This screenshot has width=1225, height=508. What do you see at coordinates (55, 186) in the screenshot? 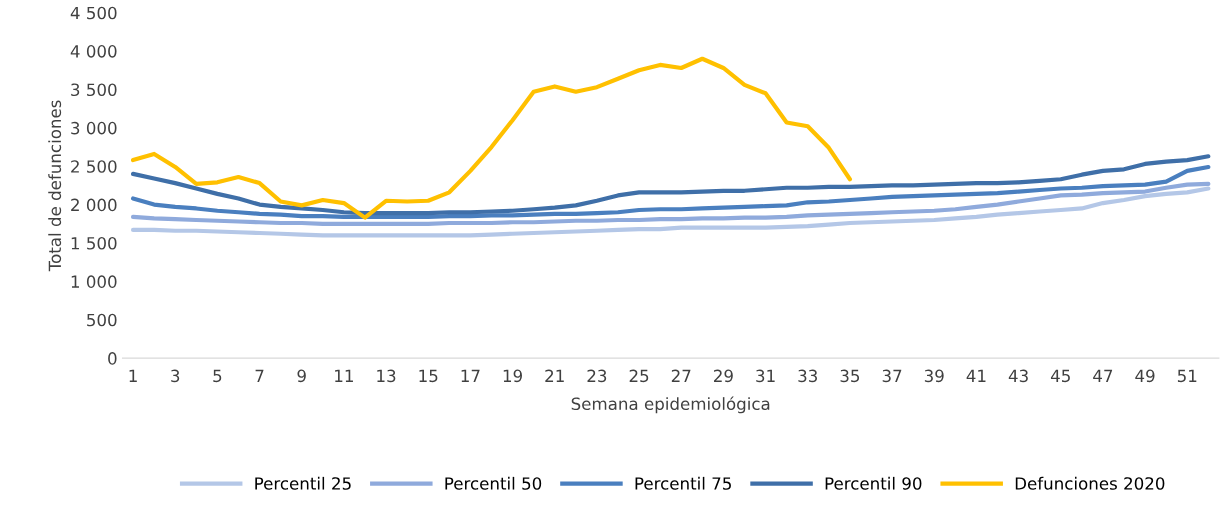
I see `y-axis-title: Total de defunciones` at bounding box center [55, 186].